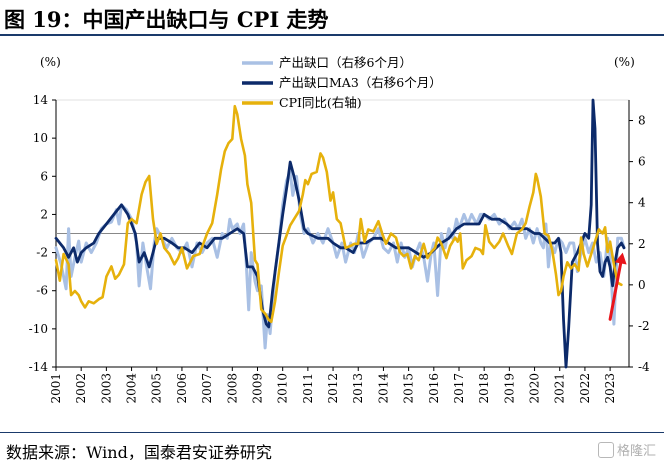  What do you see at coordinates (636, 451) in the screenshot?
I see `watermark-text: 格隆汇` at bounding box center [636, 451].